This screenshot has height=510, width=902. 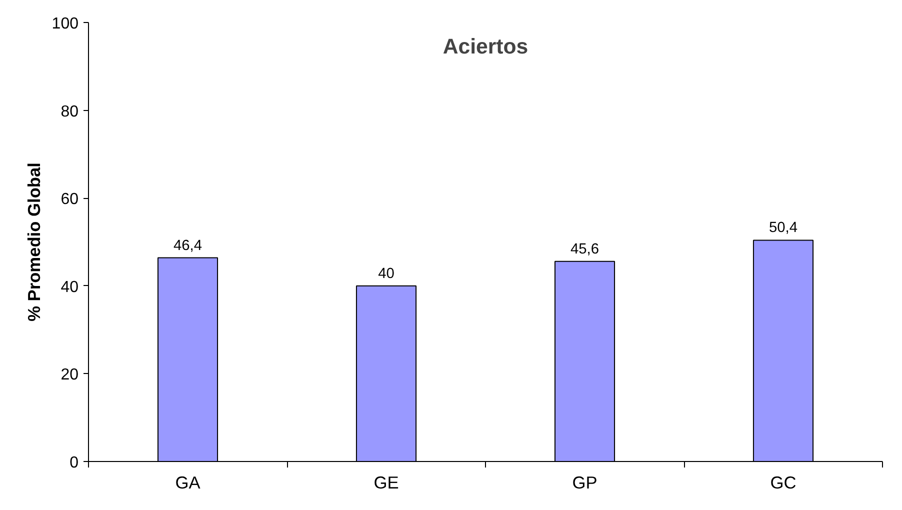 What do you see at coordinates (69, 199) in the screenshot?
I see `y-tick-label: 60` at bounding box center [69, 199].